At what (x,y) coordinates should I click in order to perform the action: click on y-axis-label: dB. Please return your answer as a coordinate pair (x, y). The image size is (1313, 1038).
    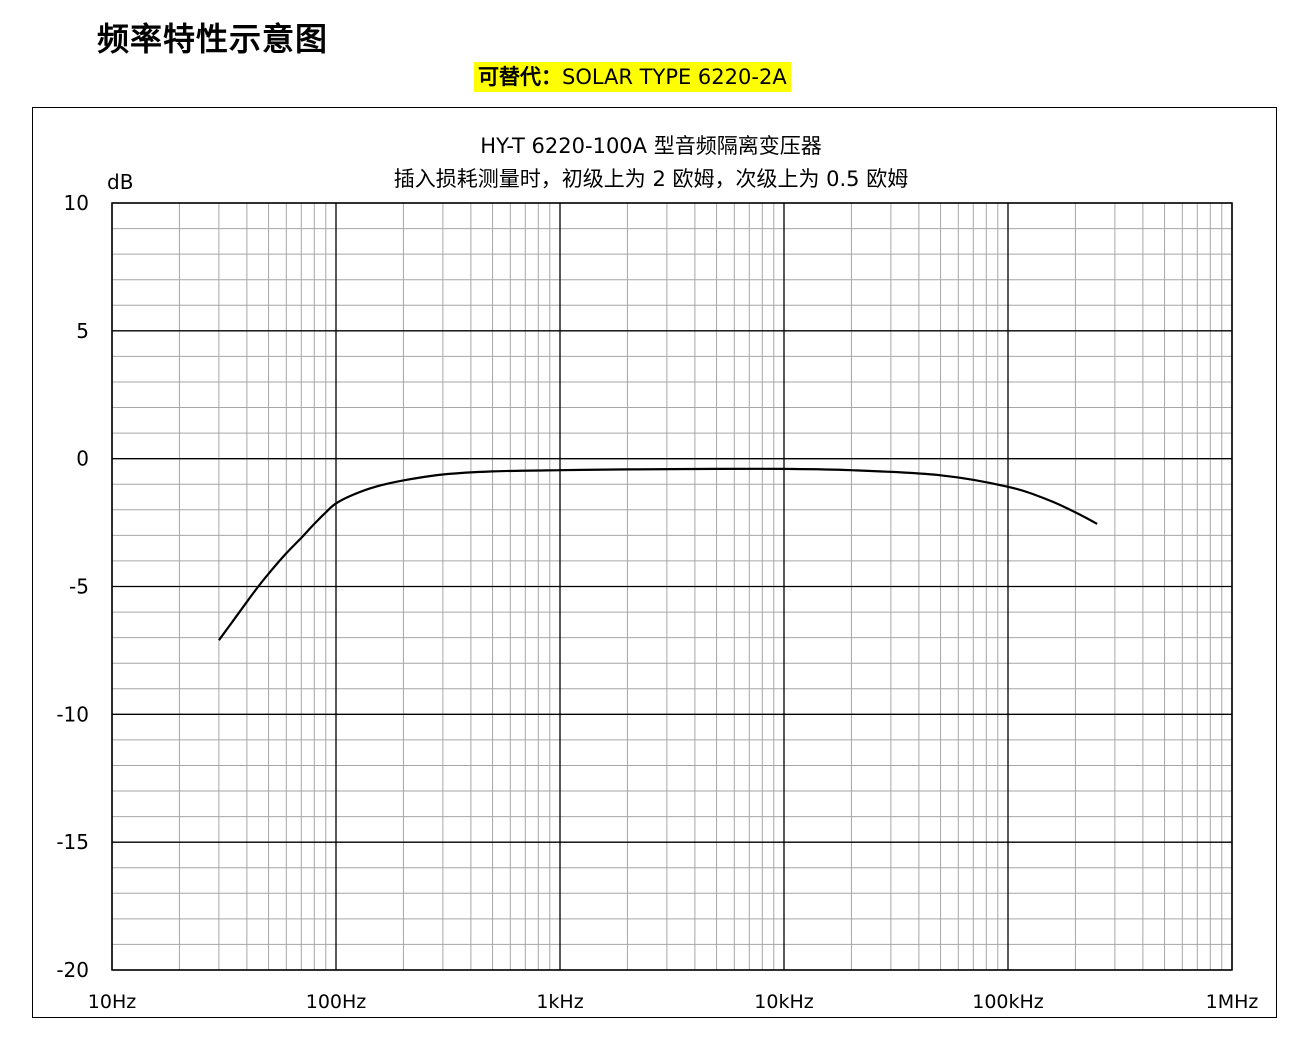
    Looking at the image, I should click on (120, 182).